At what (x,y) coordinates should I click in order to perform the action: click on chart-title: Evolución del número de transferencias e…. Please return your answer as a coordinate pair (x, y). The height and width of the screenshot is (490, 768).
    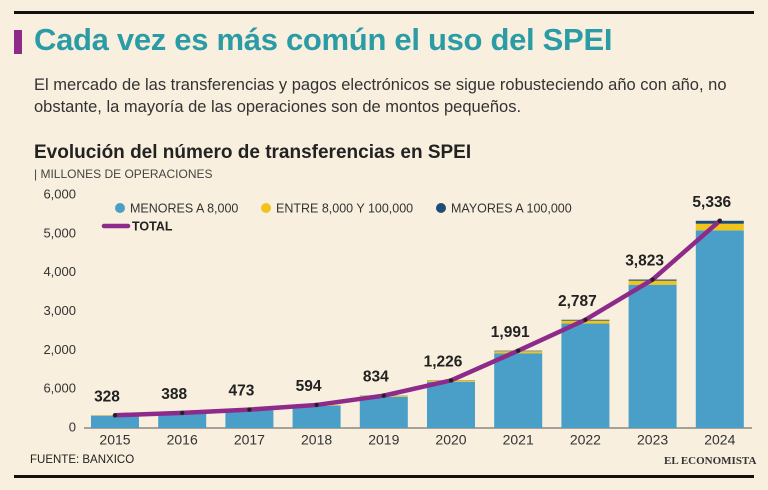
    Looking at the image, I should click on (253, 152).